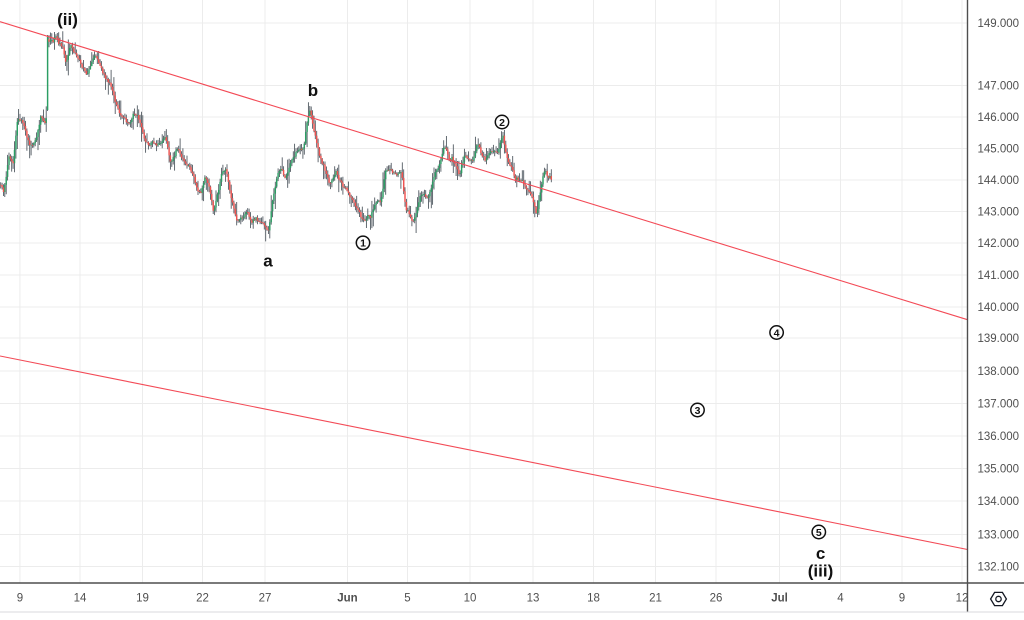 This screenshot has height=620, width=1024. I want to click on svg-text: 27, so click(265, 599).